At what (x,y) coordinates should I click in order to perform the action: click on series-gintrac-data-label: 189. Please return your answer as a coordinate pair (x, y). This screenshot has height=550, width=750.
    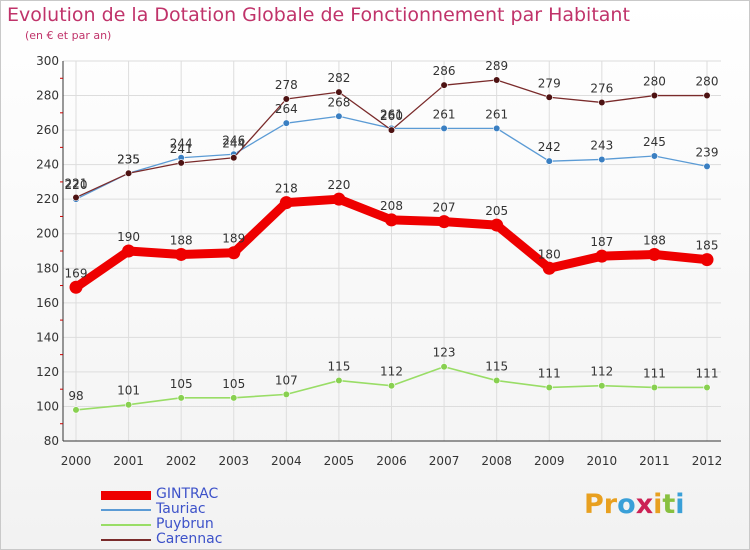
    Looking at the image, I should click on (233, 239).